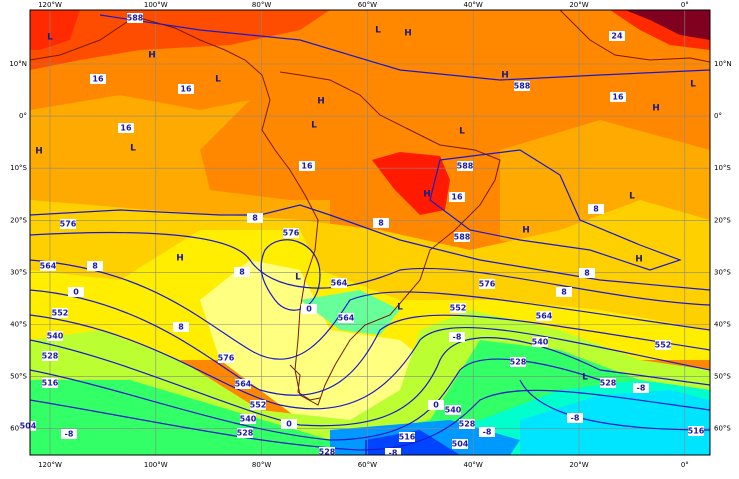 The image size is (739, 479). What do you see at coordinates (23, 116) in the screenshot?
I see `lat-label: 0°` at bounding box center [23, 116].